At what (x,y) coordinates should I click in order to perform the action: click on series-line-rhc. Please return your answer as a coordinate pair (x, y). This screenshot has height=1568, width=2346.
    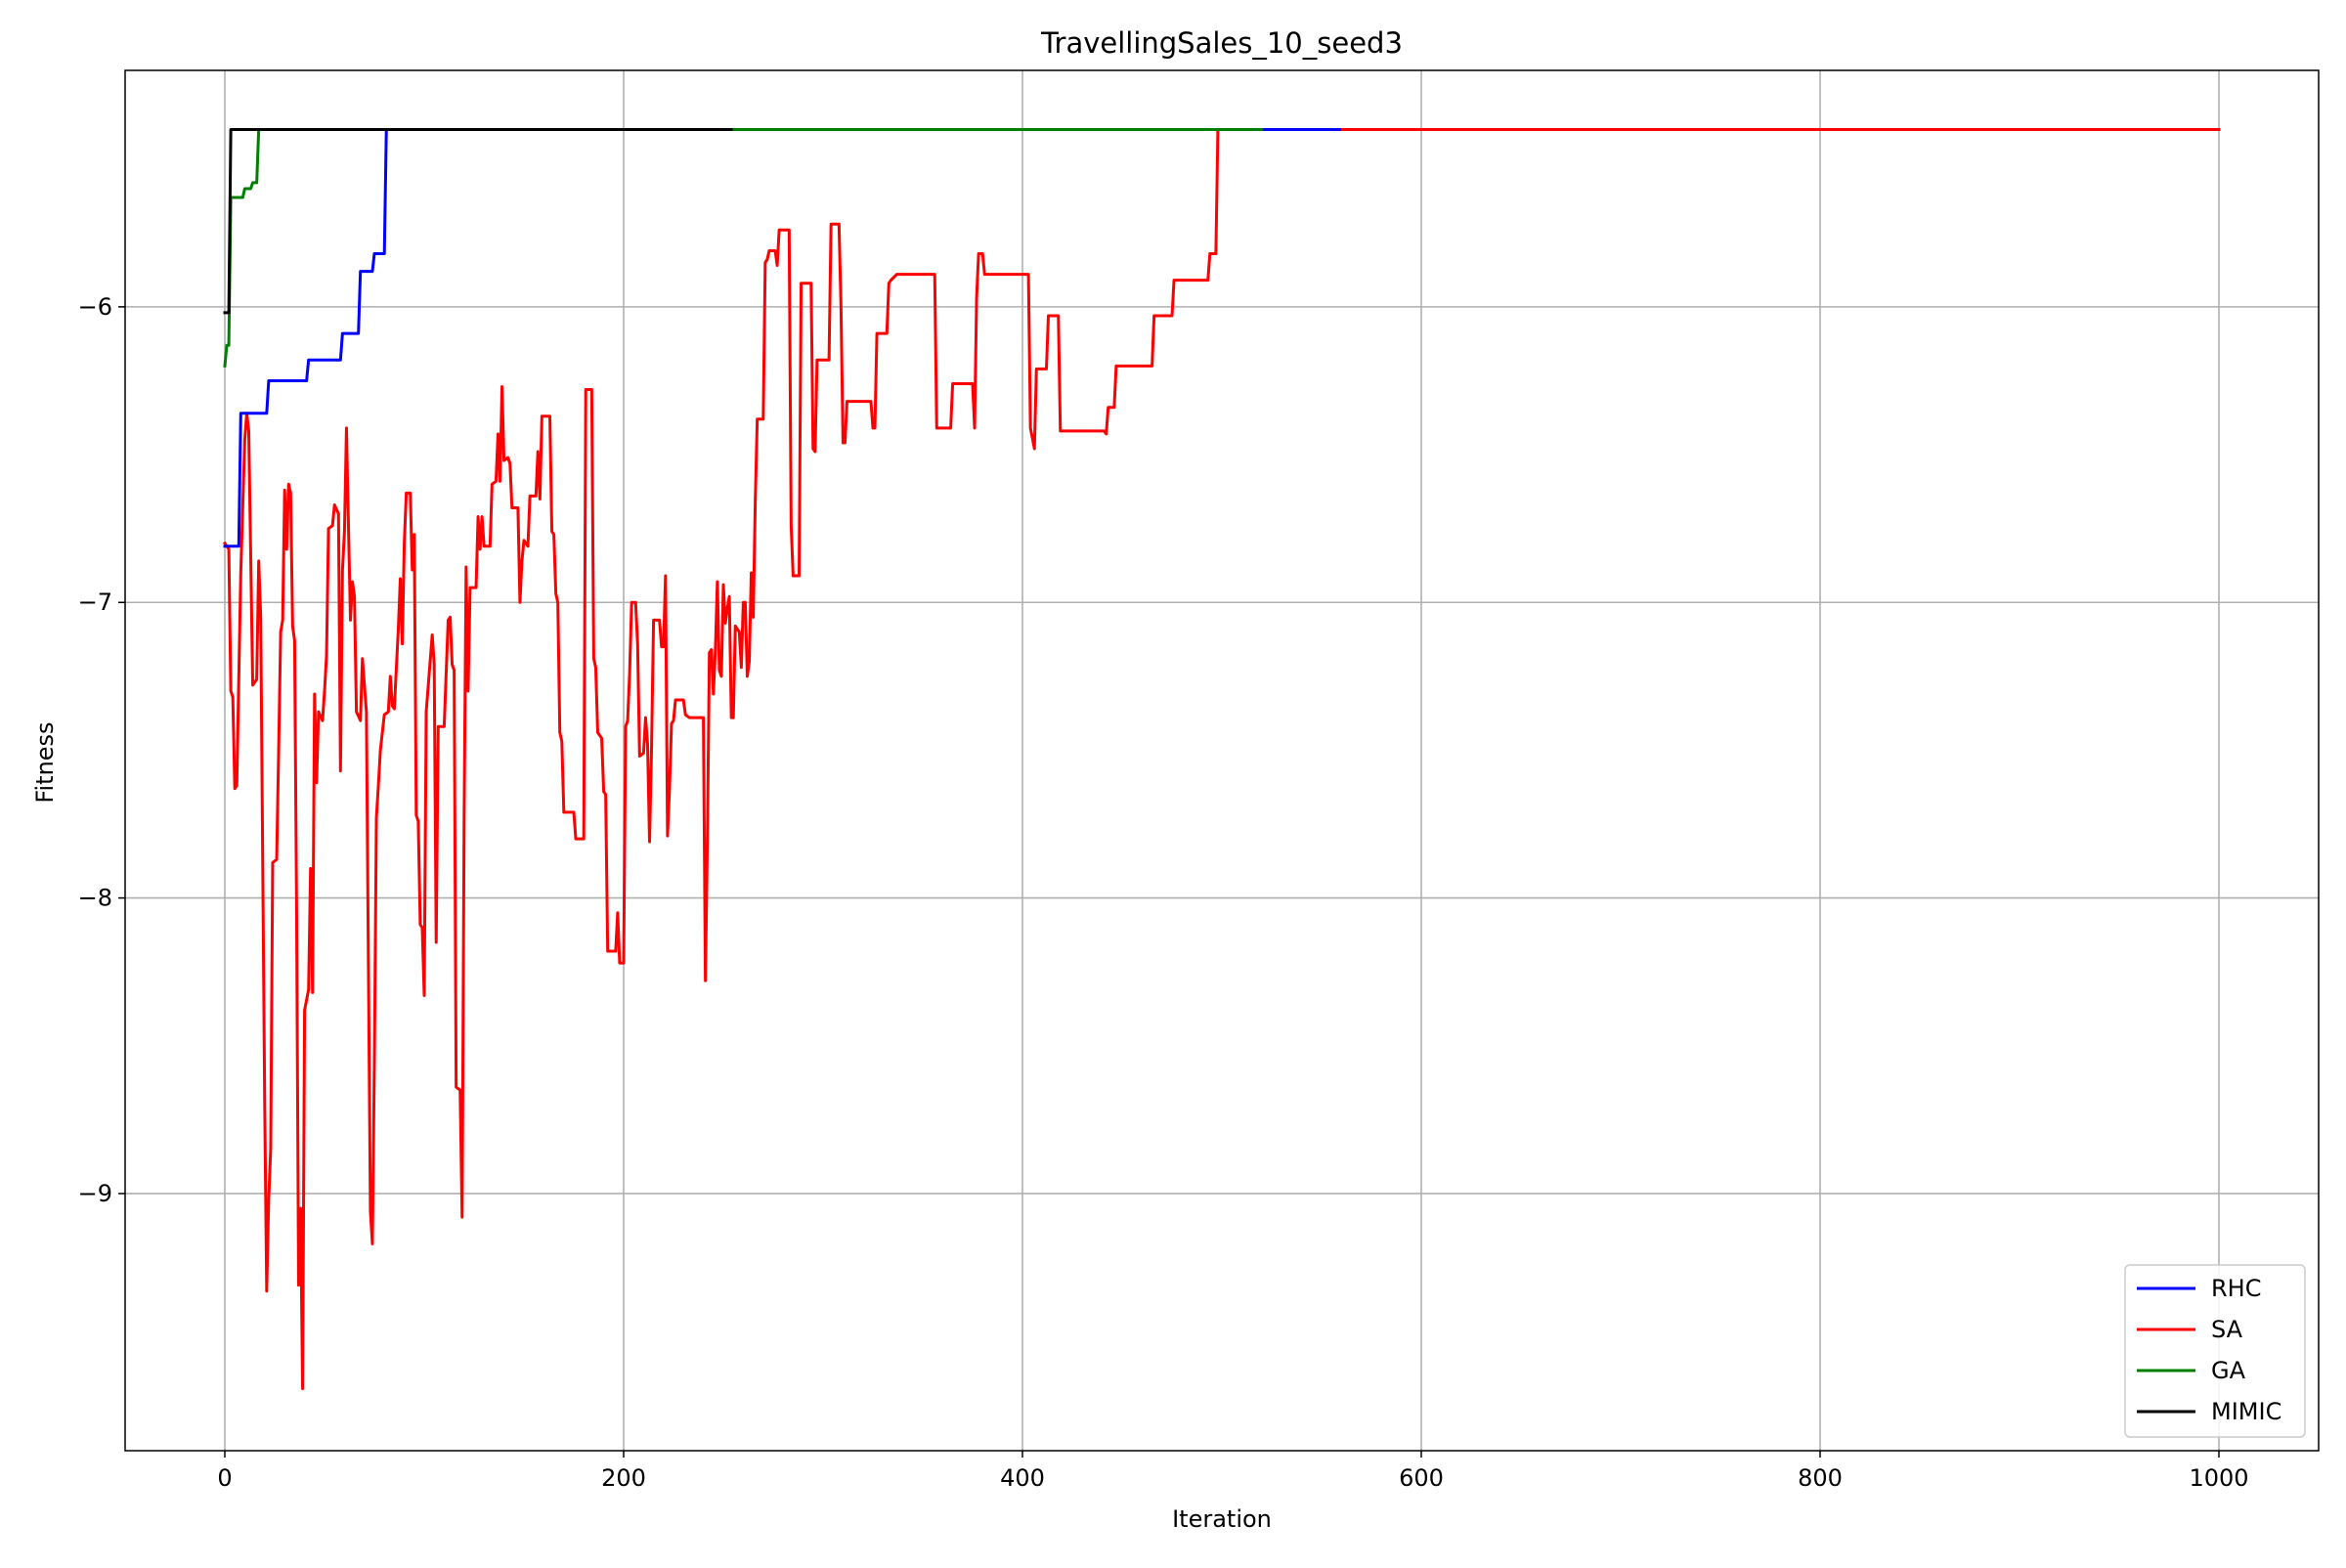
    Looking at the image, I should click on (782, 337).